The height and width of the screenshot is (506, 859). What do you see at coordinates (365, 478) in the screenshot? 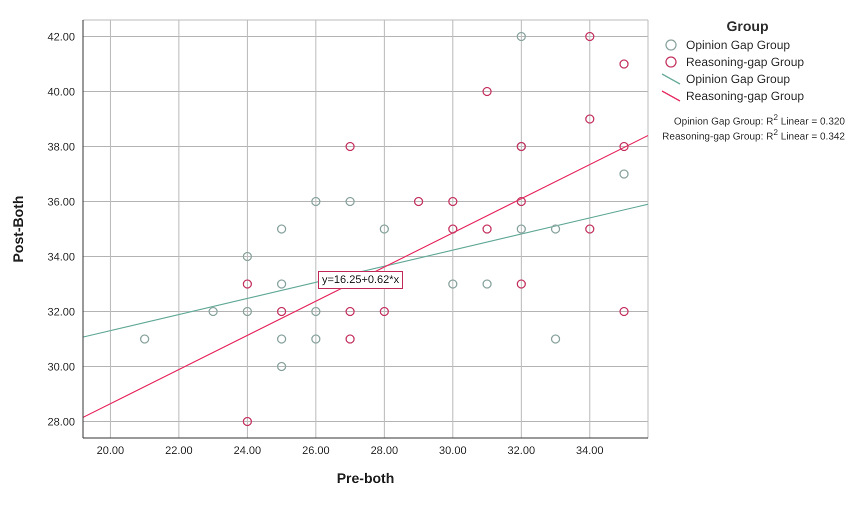
I see `x-axis-title: Pre-both` at bounding box center [365, 478].